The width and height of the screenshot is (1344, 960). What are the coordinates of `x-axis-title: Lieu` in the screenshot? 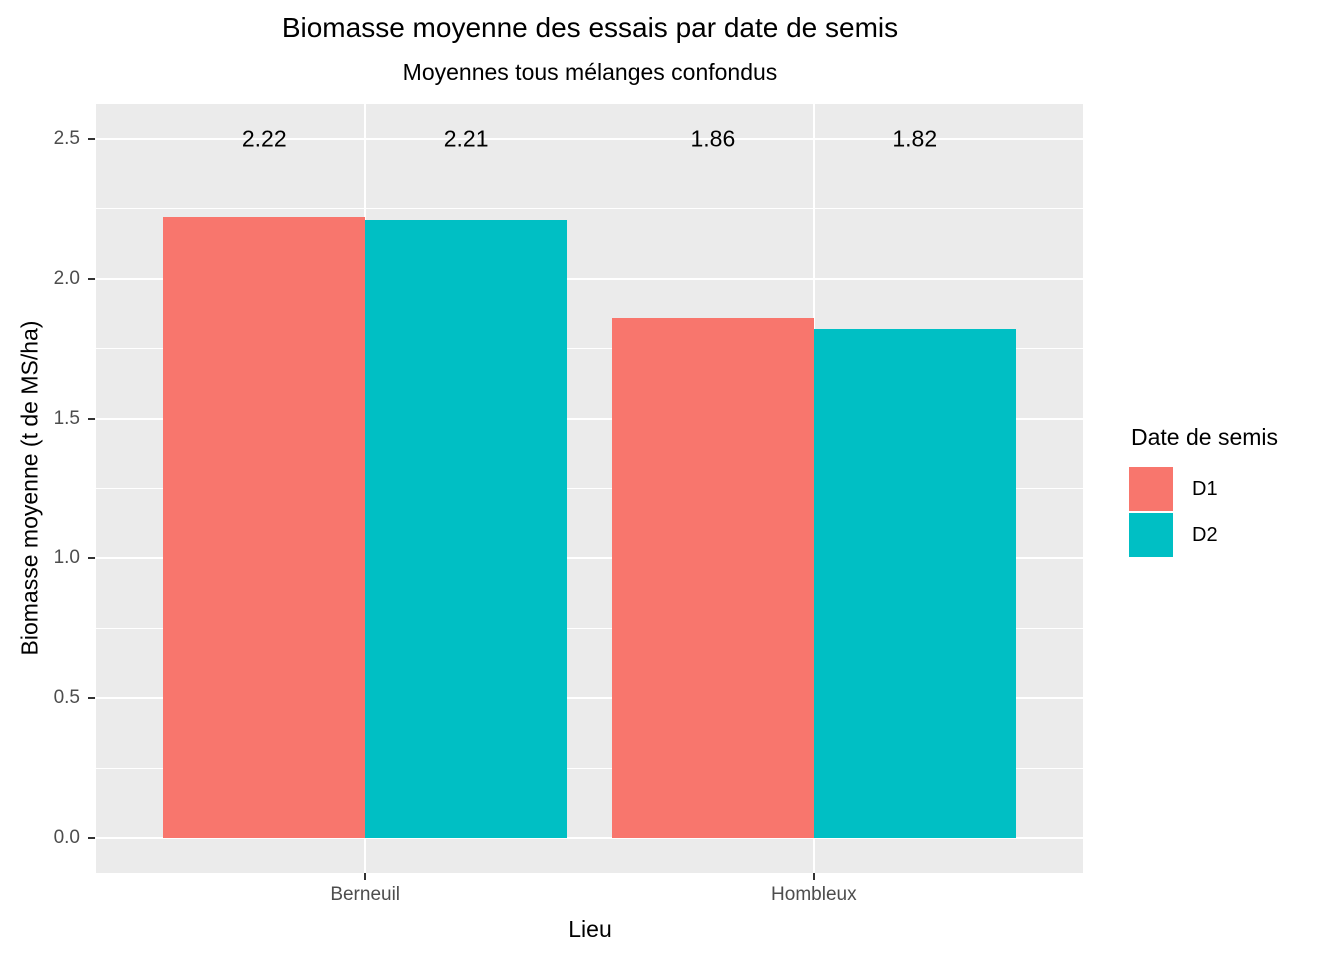 It's located at (590, 929).